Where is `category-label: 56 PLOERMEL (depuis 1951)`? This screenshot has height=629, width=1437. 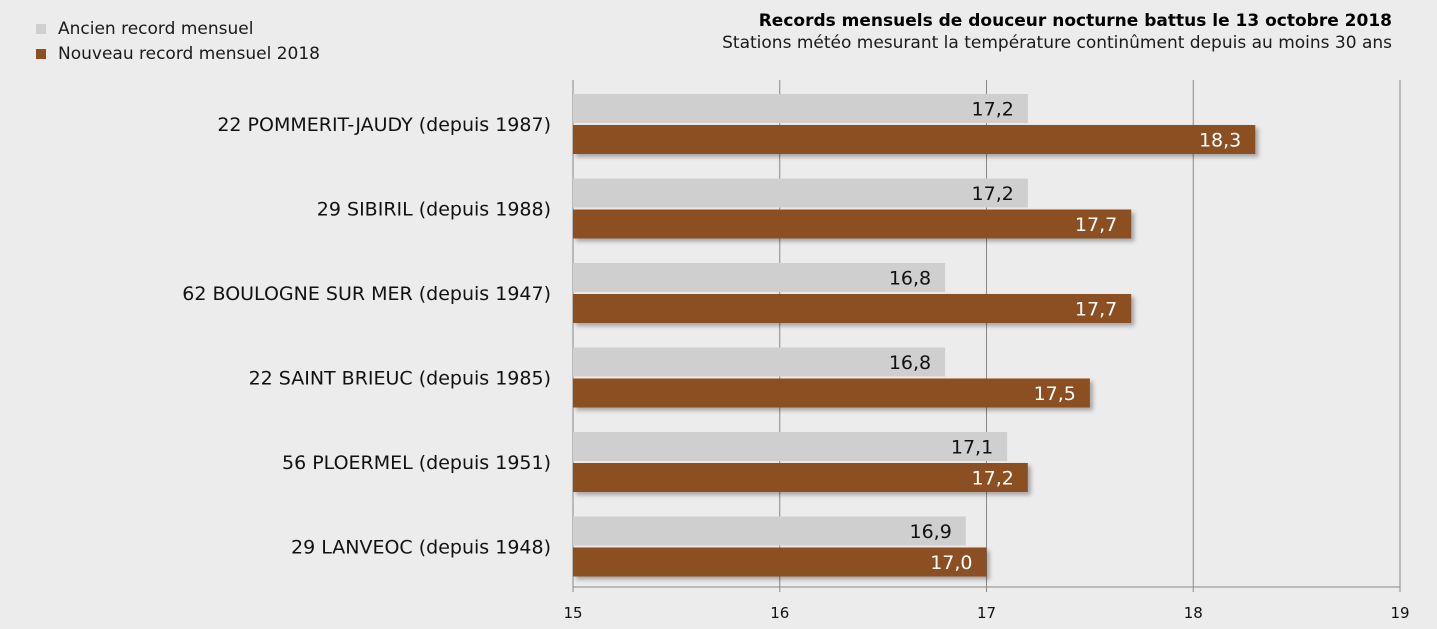 category-label: 56 PLOERMEL (depuis 1951) is located at coordinates (416, 463).